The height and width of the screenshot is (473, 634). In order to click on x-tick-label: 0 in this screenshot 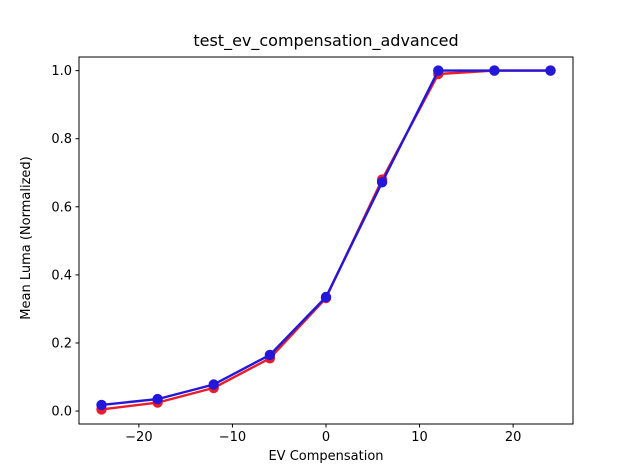, I will do `click(326, 437)`.